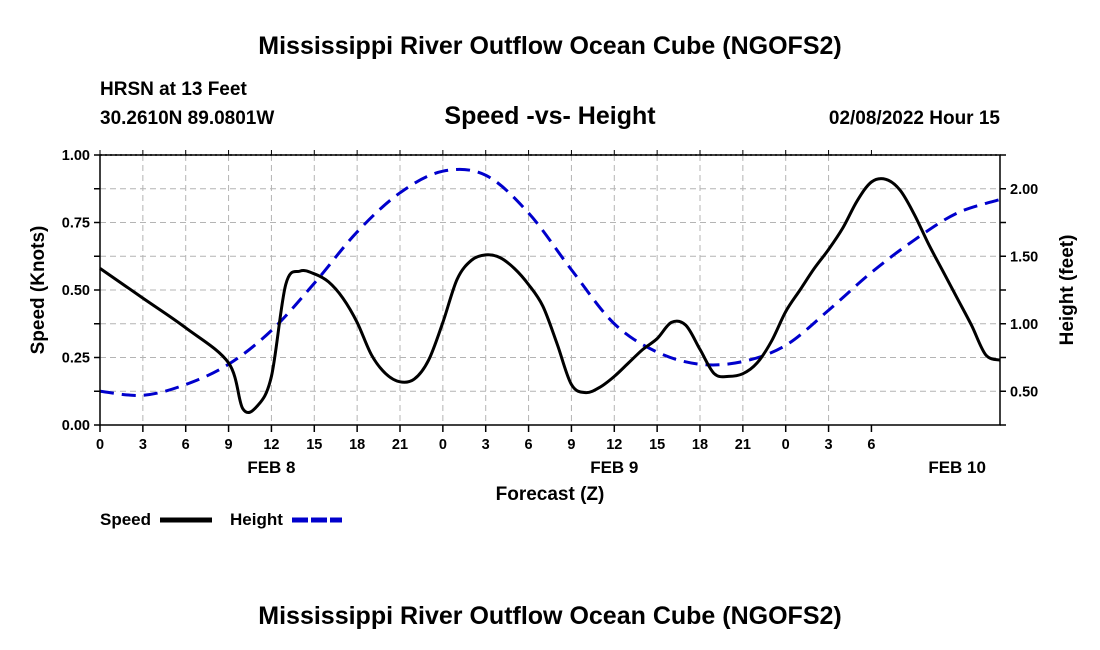 The image size is (1100, 650). Describe the element at coordinates (1024, 392) in the screenshot. I see `y-right-tick-label: 0.50` at that location.